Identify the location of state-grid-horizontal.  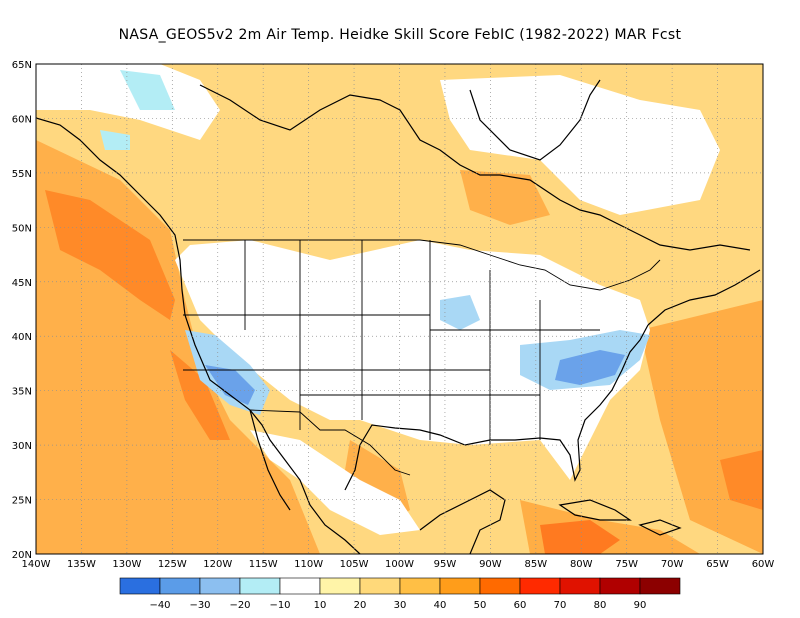
(391, 355).